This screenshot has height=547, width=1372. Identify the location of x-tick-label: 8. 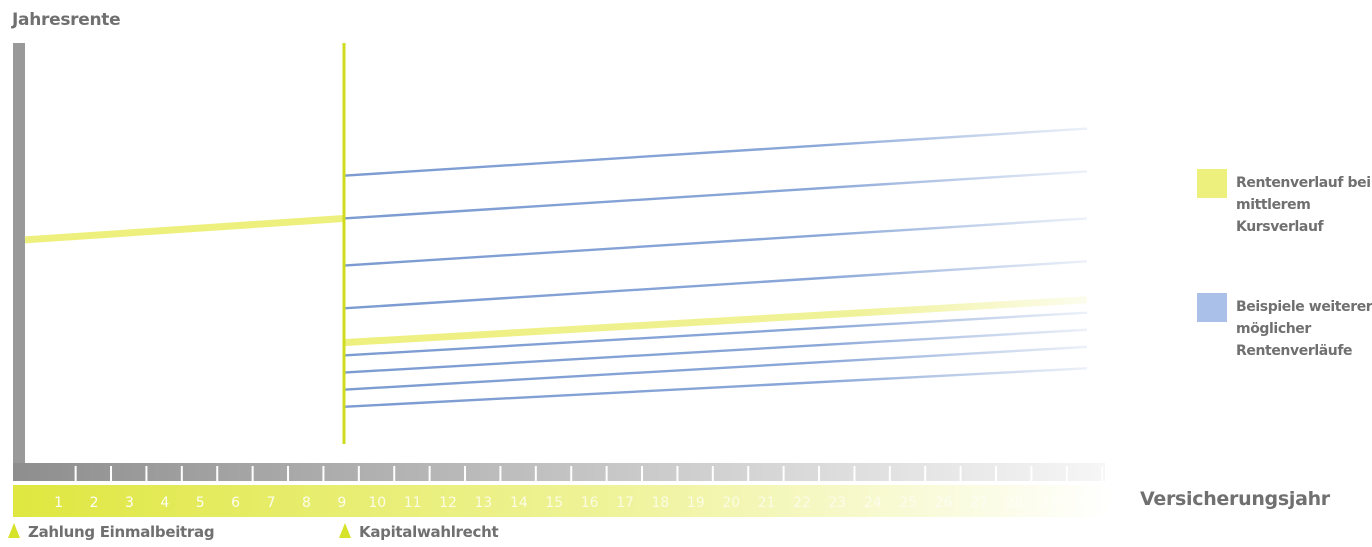
(306, 503).